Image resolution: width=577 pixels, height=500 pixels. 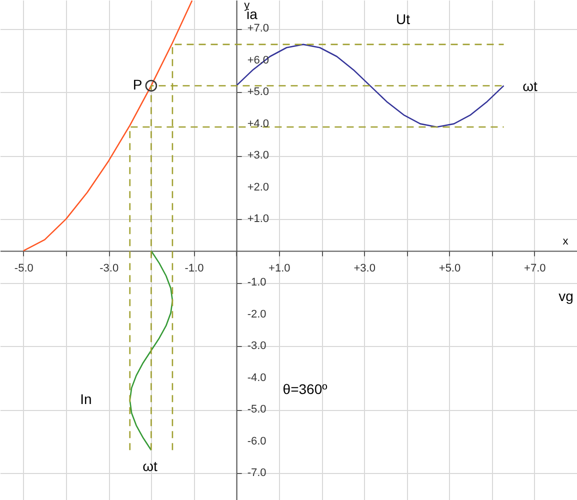 I want to click on y-axis-title: y, so click(x=247, y=6).